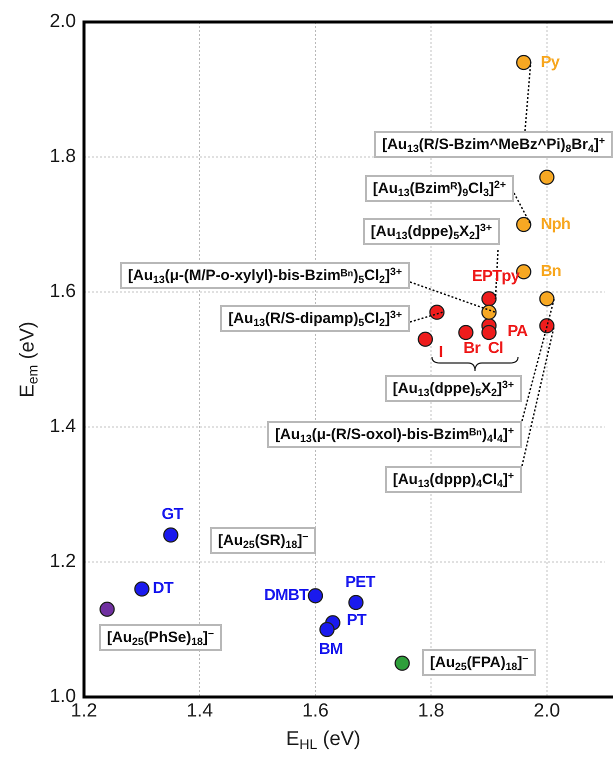  I want to click on annotation: [Au$_{13}$(R/S-dipamp)$_{5}$Cl$_{2}$]$^{3+}$, so click(315, 318).